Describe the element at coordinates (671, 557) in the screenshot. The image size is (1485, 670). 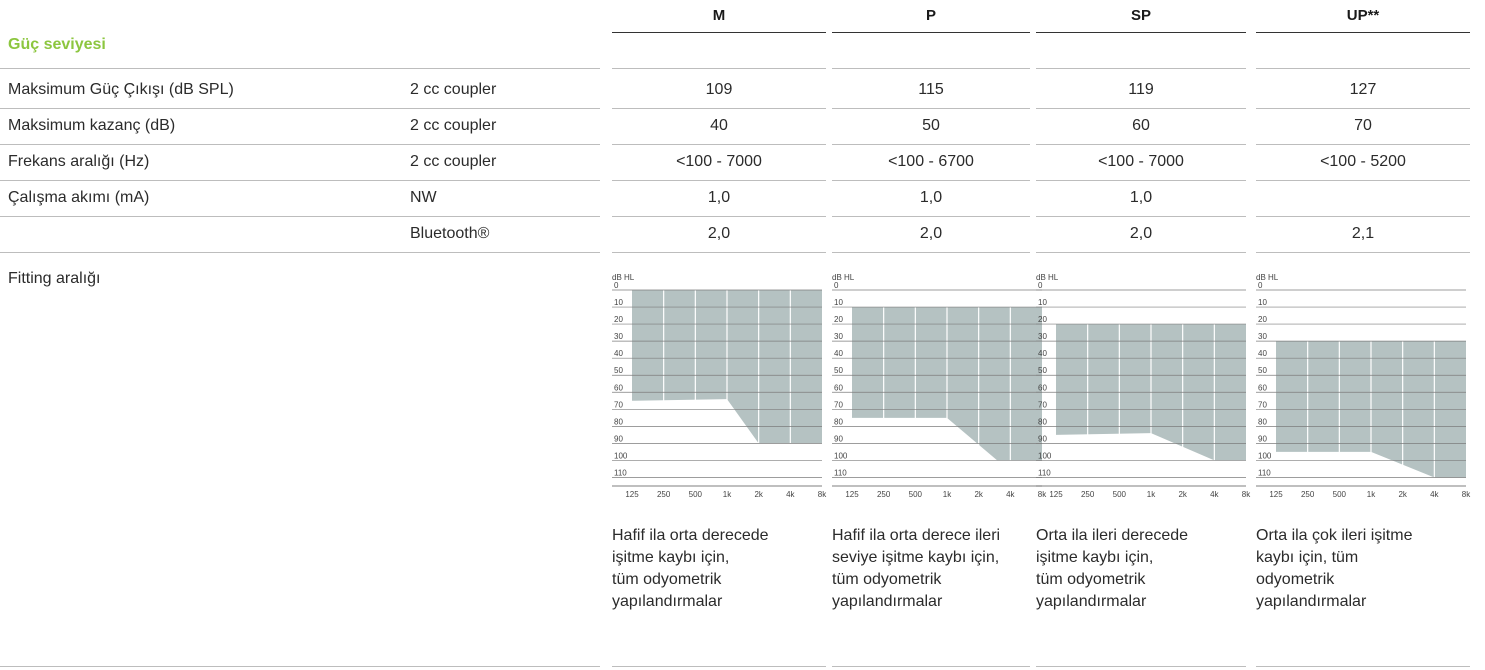
I see `description-line: işitme kaybı için,` at that location.